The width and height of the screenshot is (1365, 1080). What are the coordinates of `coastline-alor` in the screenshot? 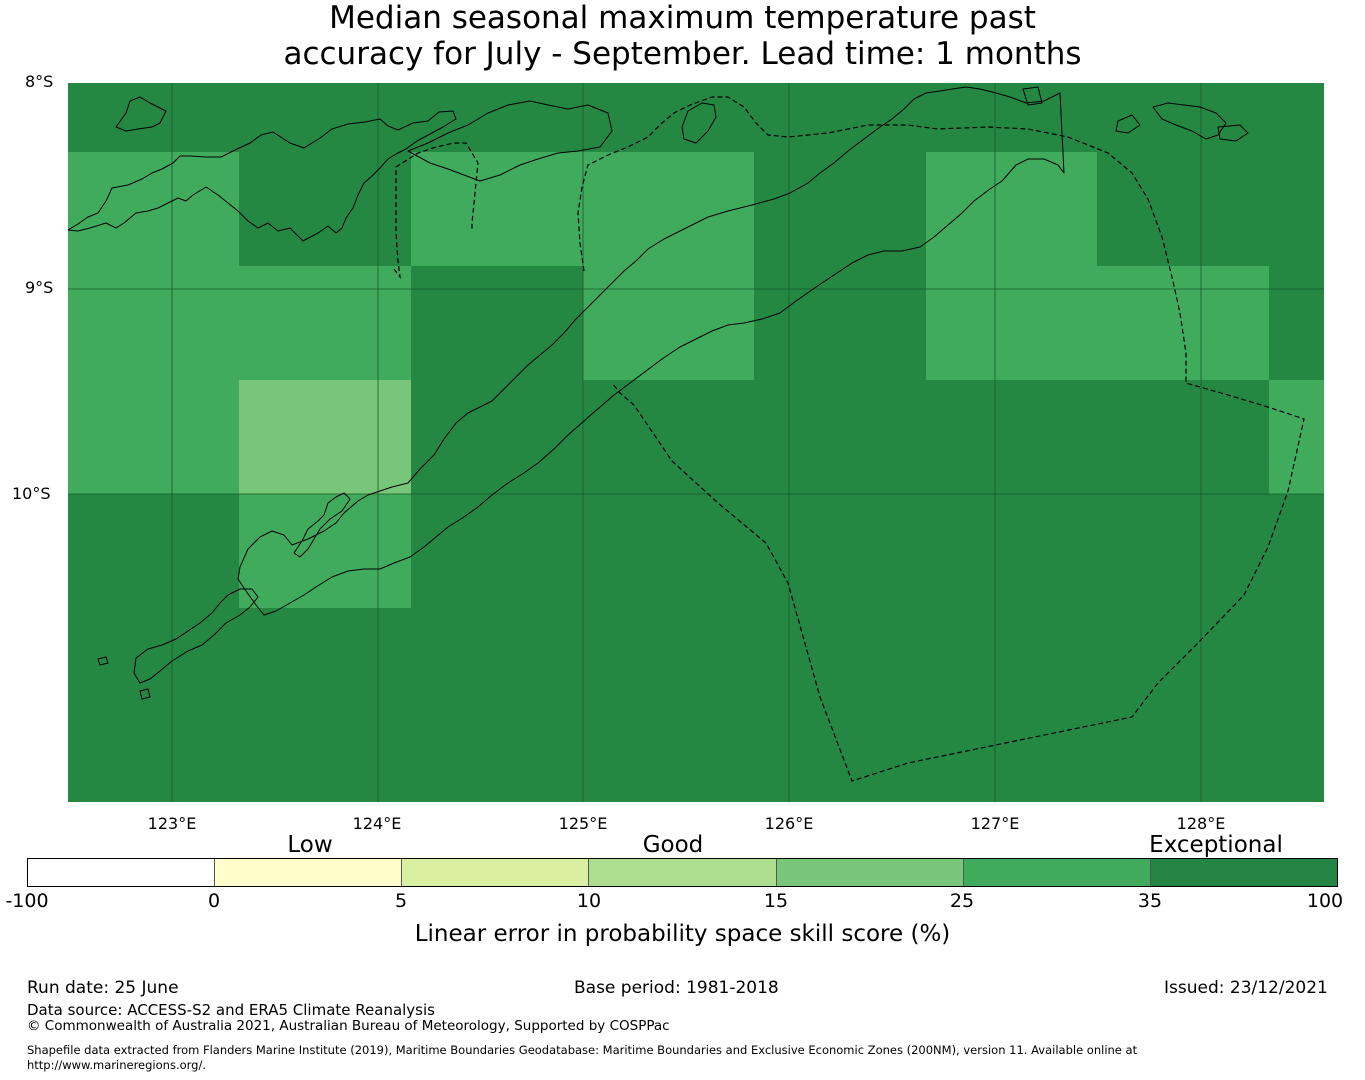 It's located at (510, 141).